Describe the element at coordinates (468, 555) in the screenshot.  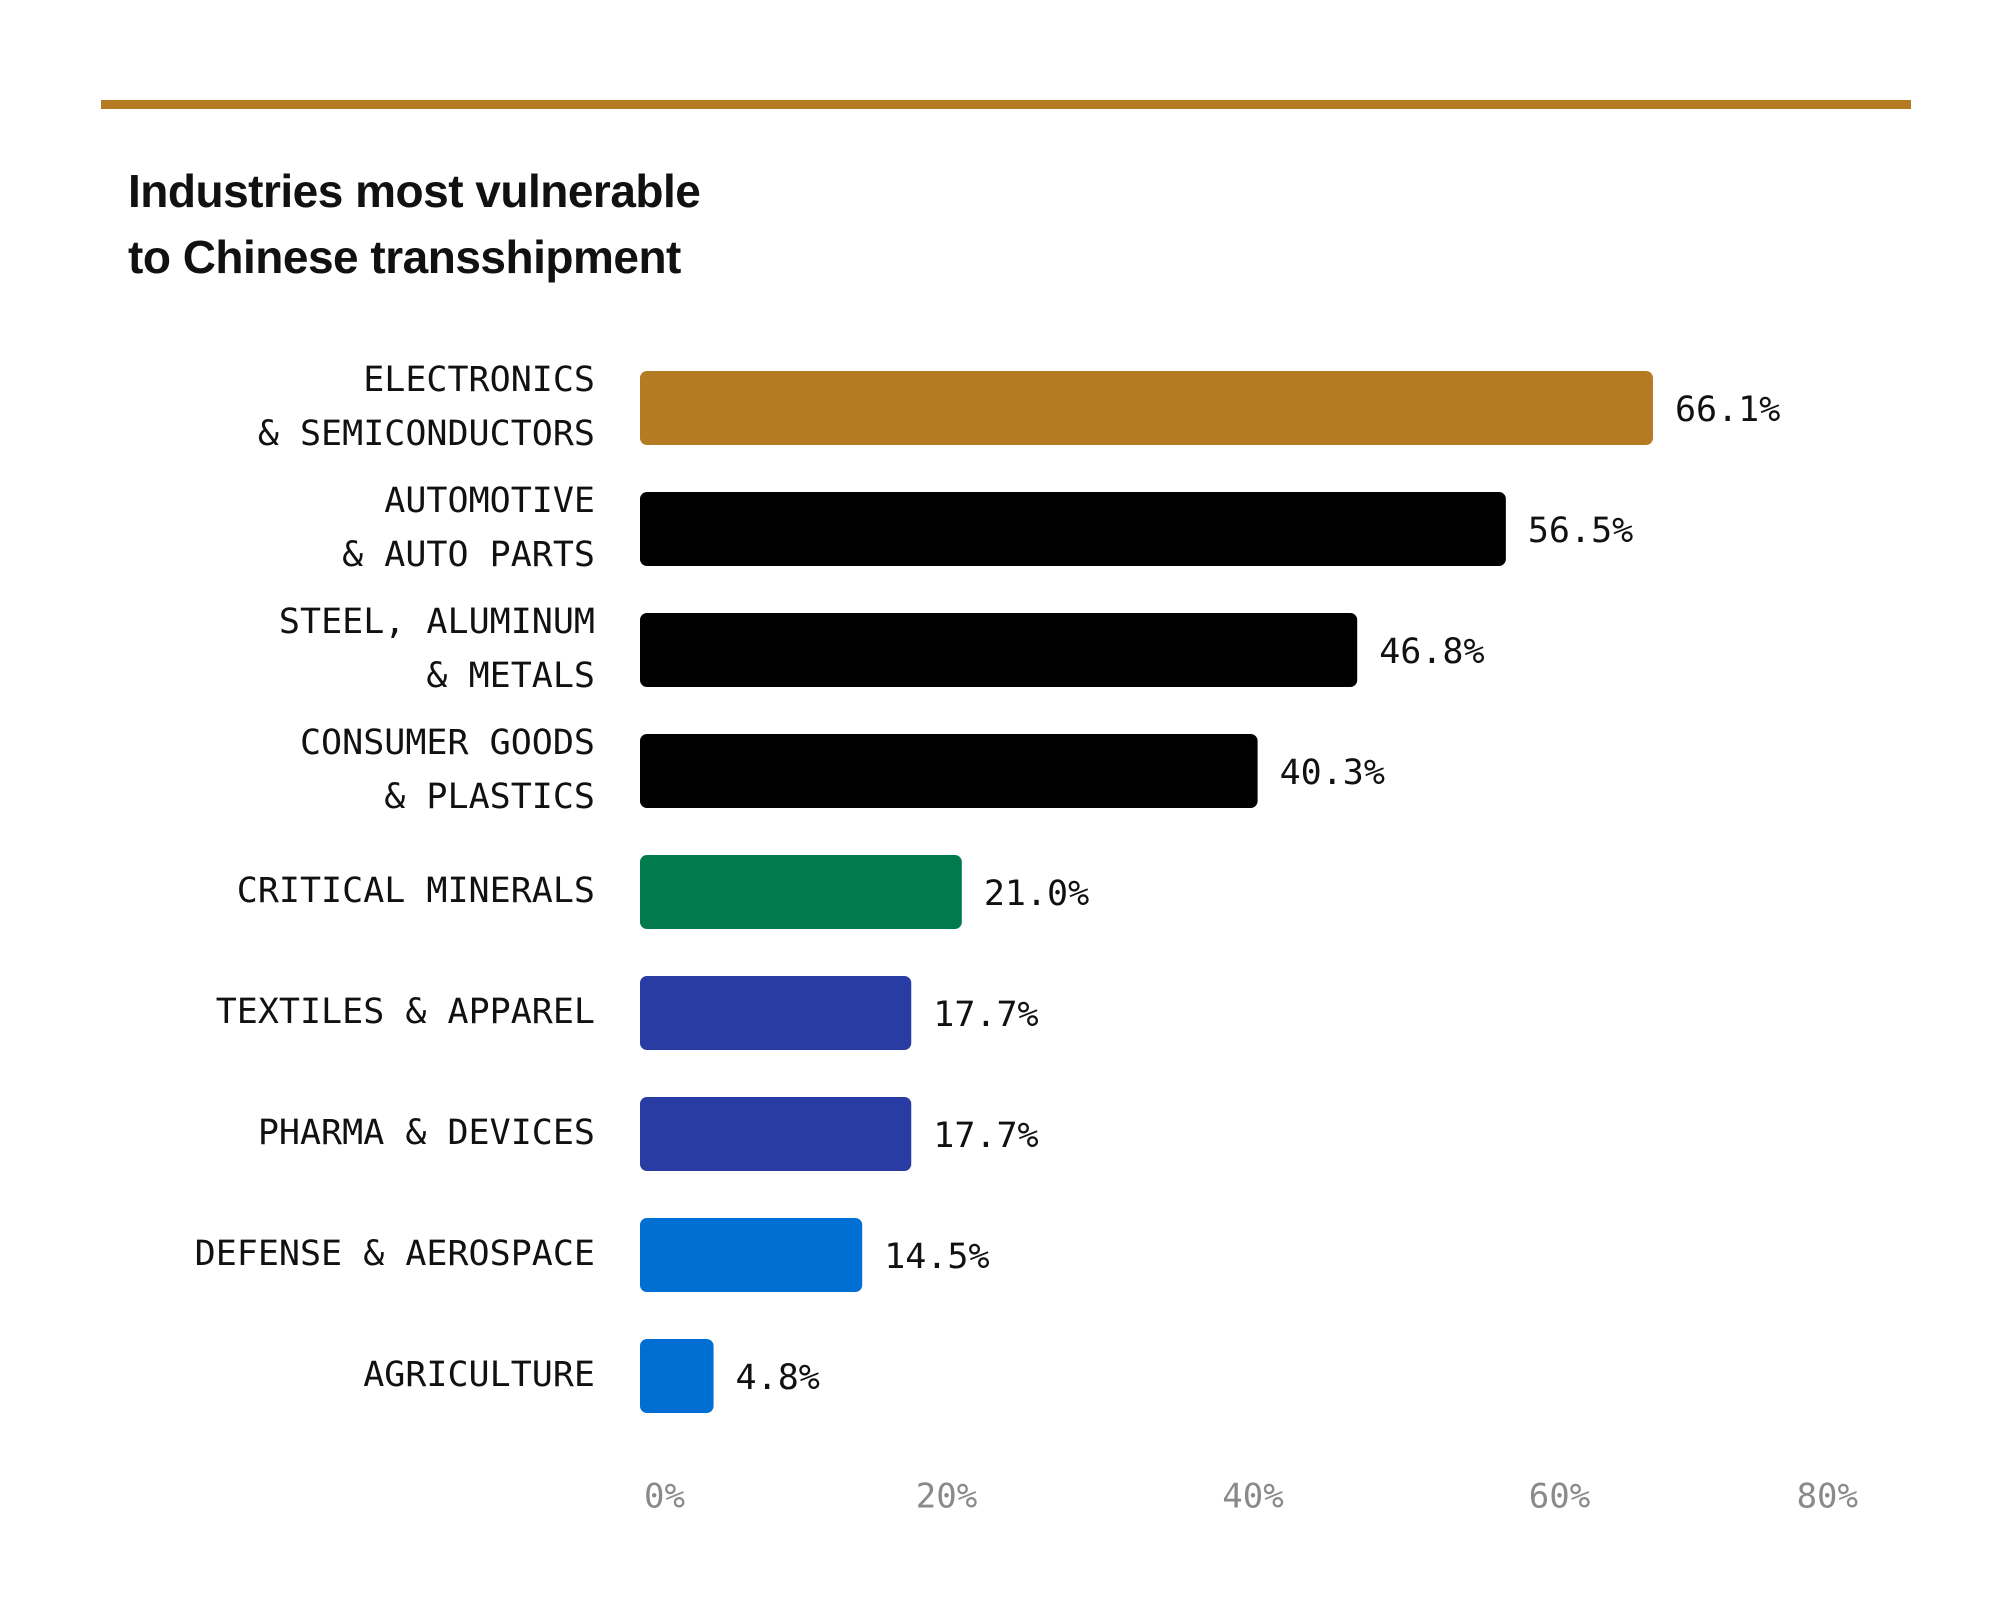
I see `category-label-1-line-1: & AUTO PARTS` at that location.